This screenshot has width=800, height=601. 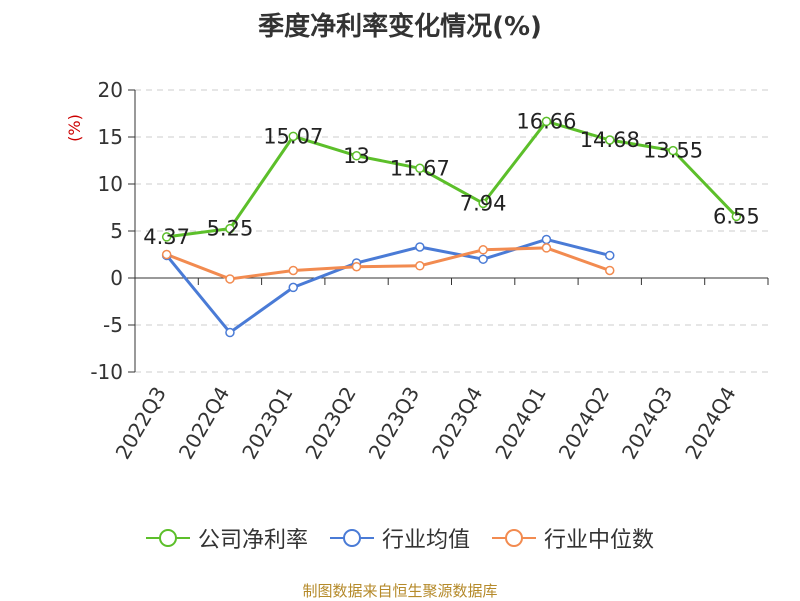 I want to click on data-label: 6.55, so click(x=736, y=216).